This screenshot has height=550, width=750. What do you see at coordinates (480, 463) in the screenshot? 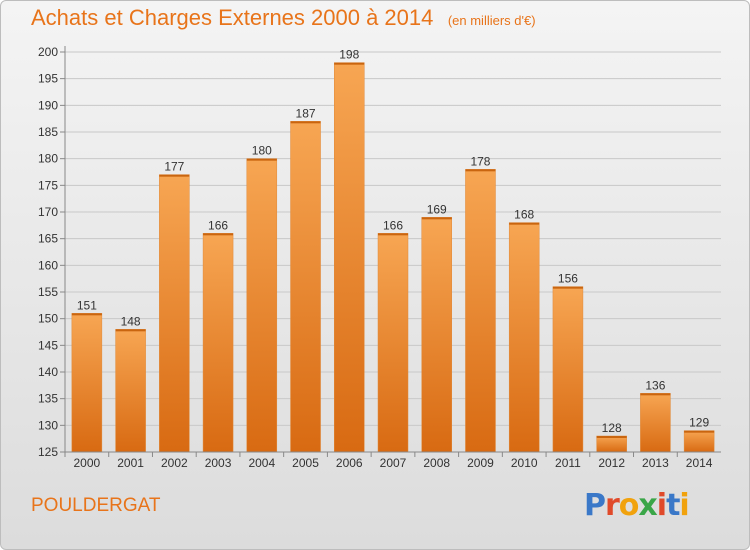
I see `x-tick-label: 2009` at bounding box center [480, 463].